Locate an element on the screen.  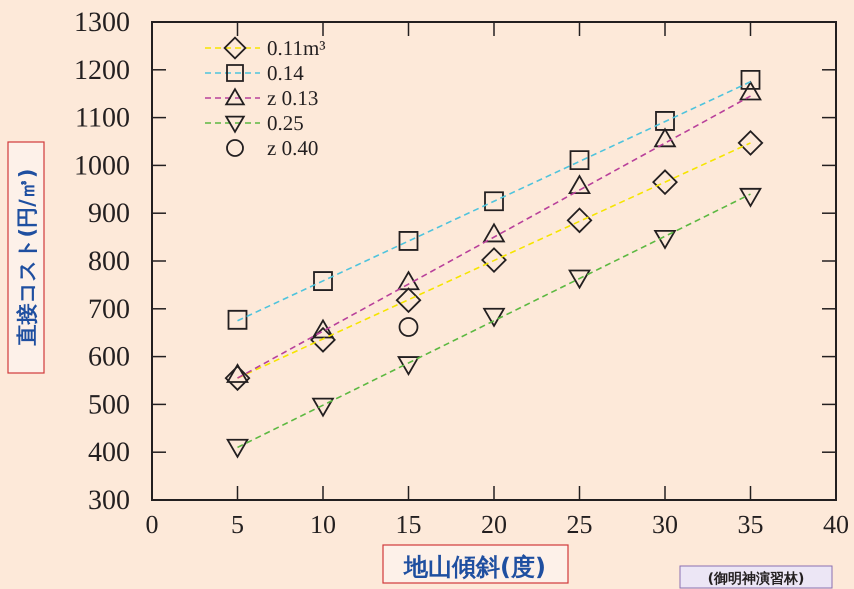
text: (御明神演習林) is located at coordinates (756, 578).